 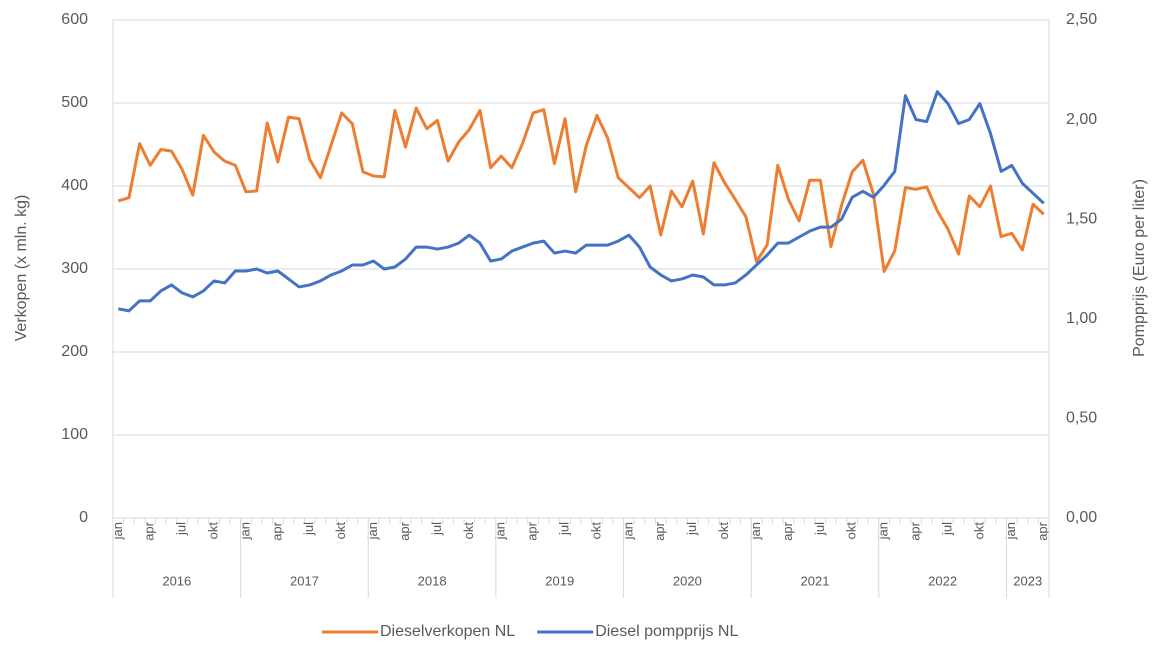 What do you see at coordinates (74, 102) in the screenshot?
I see `y-tick-label: 500` at bounding box center [74, 102].